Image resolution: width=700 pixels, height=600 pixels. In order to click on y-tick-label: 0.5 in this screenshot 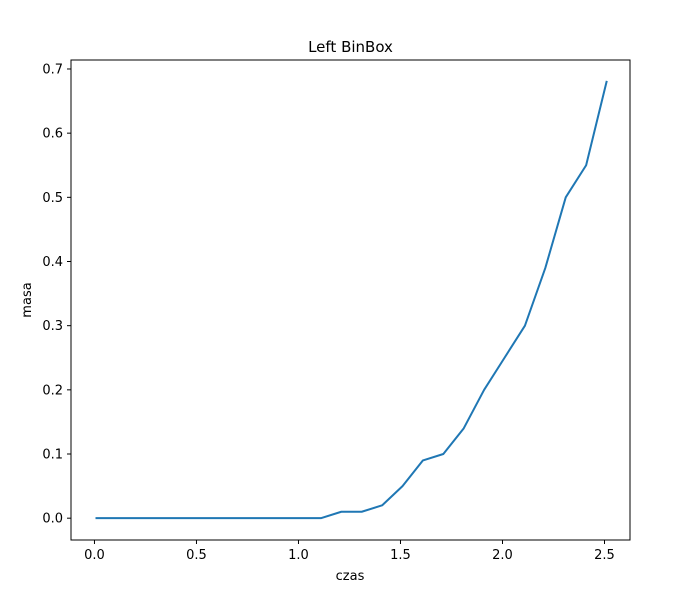, I will do `click(52, 198)`.